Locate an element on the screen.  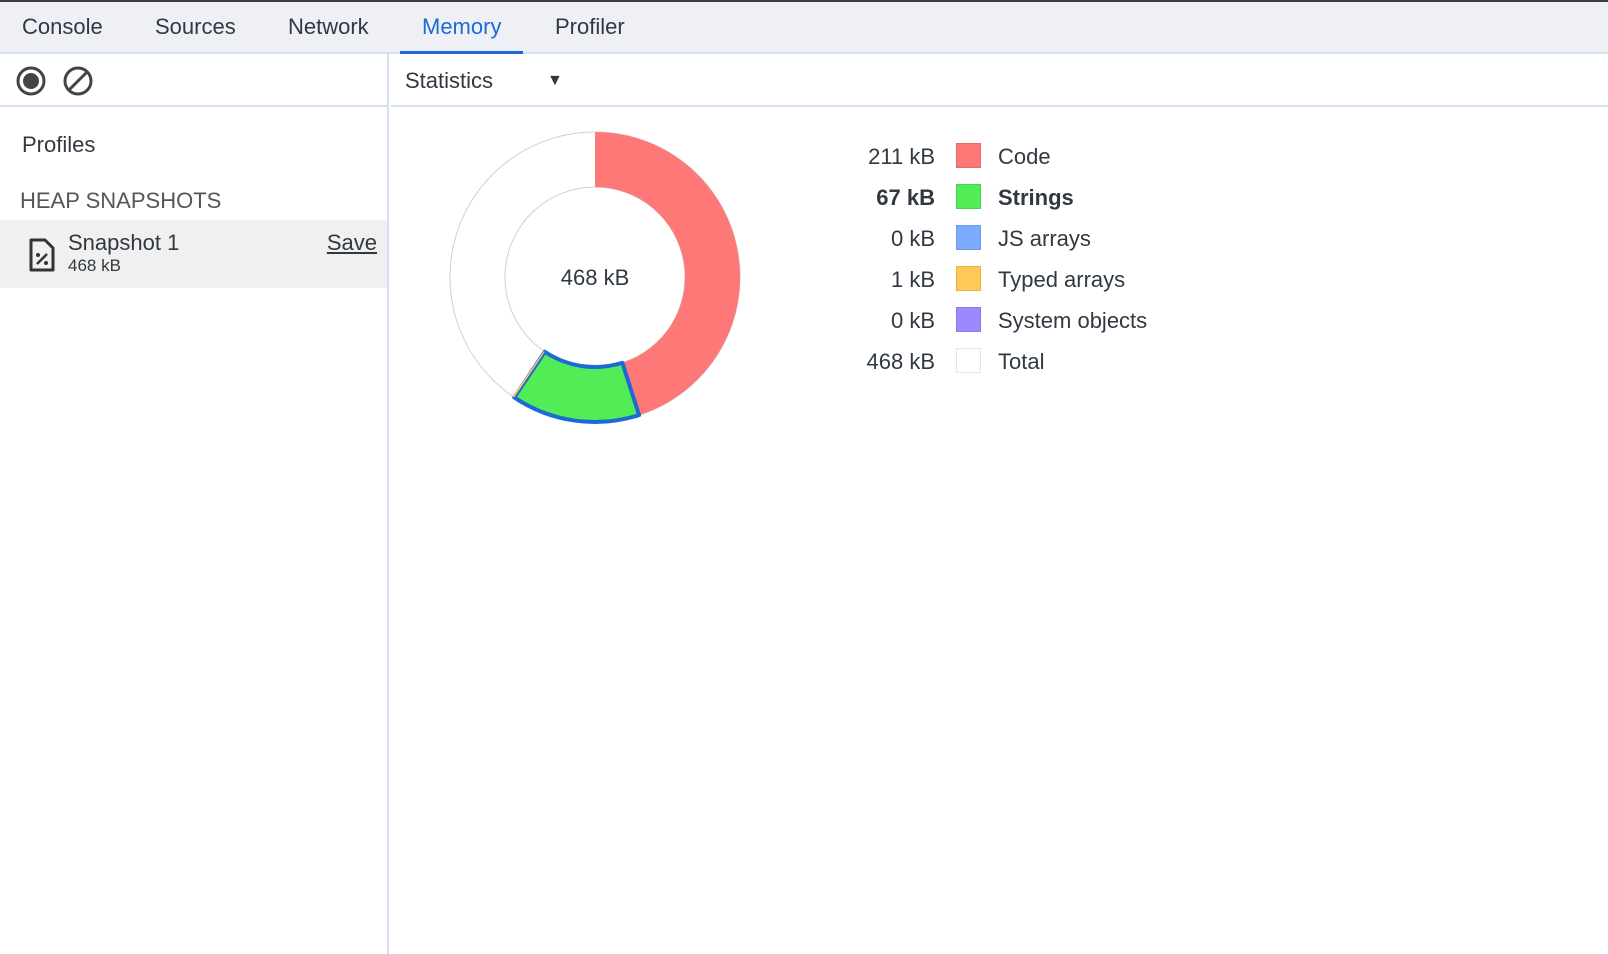
tab-profiler: Profiler is located at coordinates (590, 26).